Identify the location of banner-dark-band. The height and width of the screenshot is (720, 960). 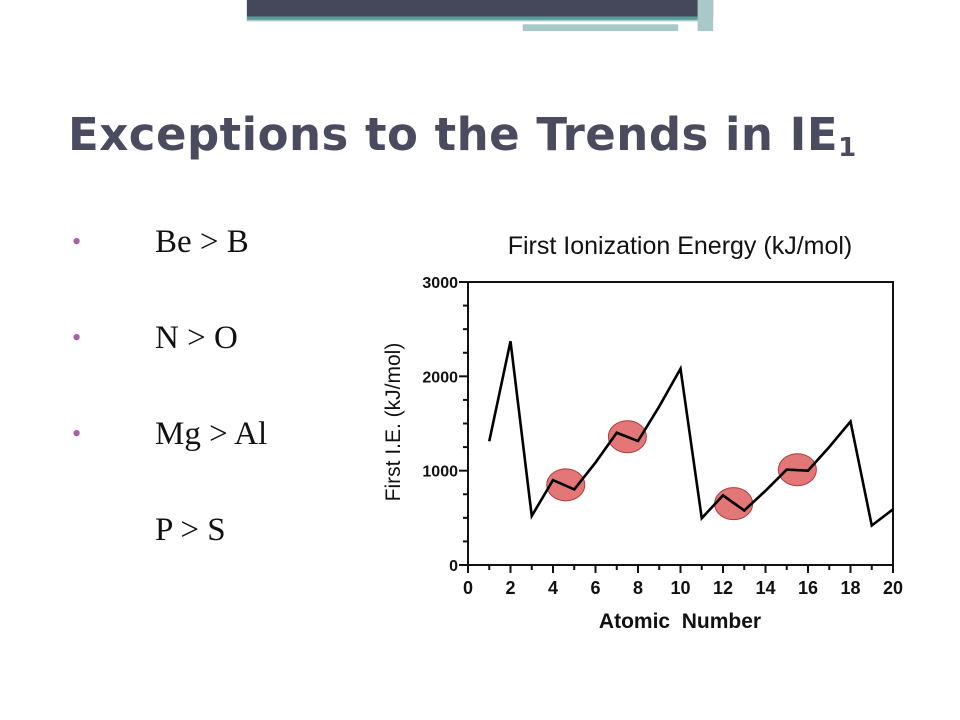
(480, 8).